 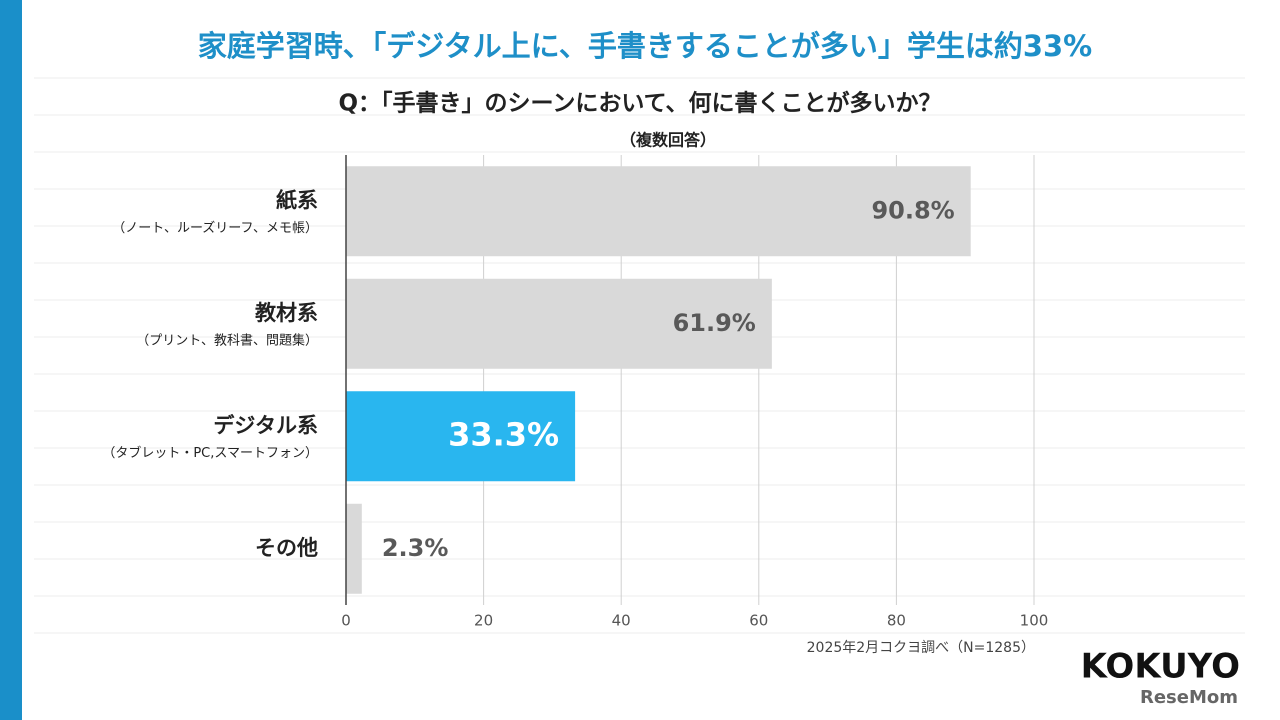 What do you see at coordinates (265, 425) in the screenshot?
I see `category-label: デジタル系` at bounding box center [265, 425].